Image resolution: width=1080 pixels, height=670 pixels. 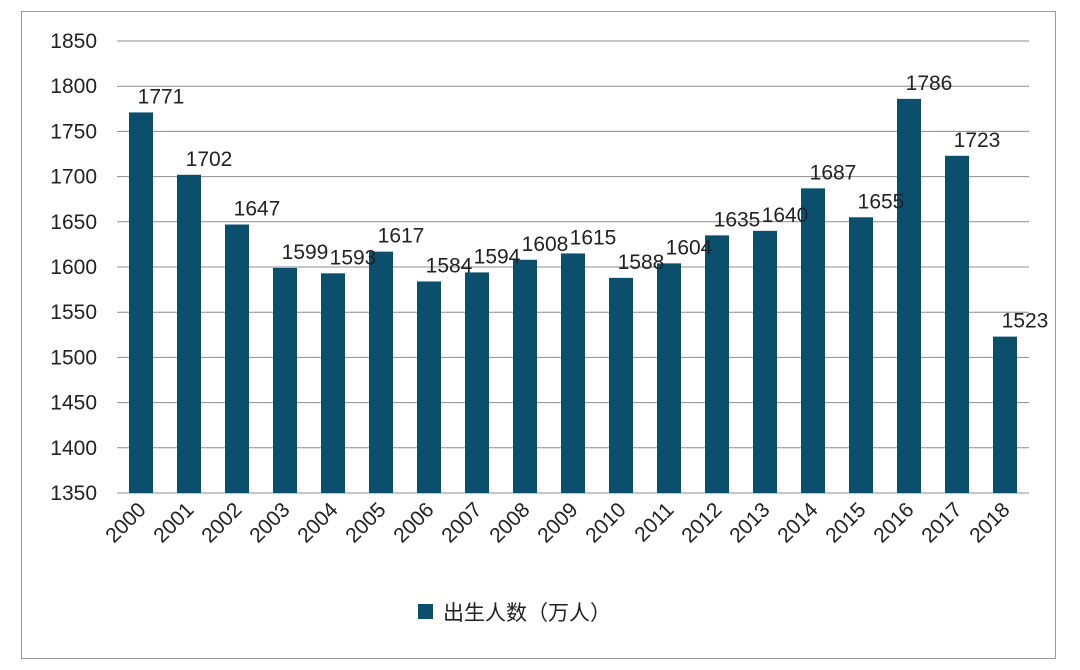 I want to click on bar-2009, so click(x=573, y=373).